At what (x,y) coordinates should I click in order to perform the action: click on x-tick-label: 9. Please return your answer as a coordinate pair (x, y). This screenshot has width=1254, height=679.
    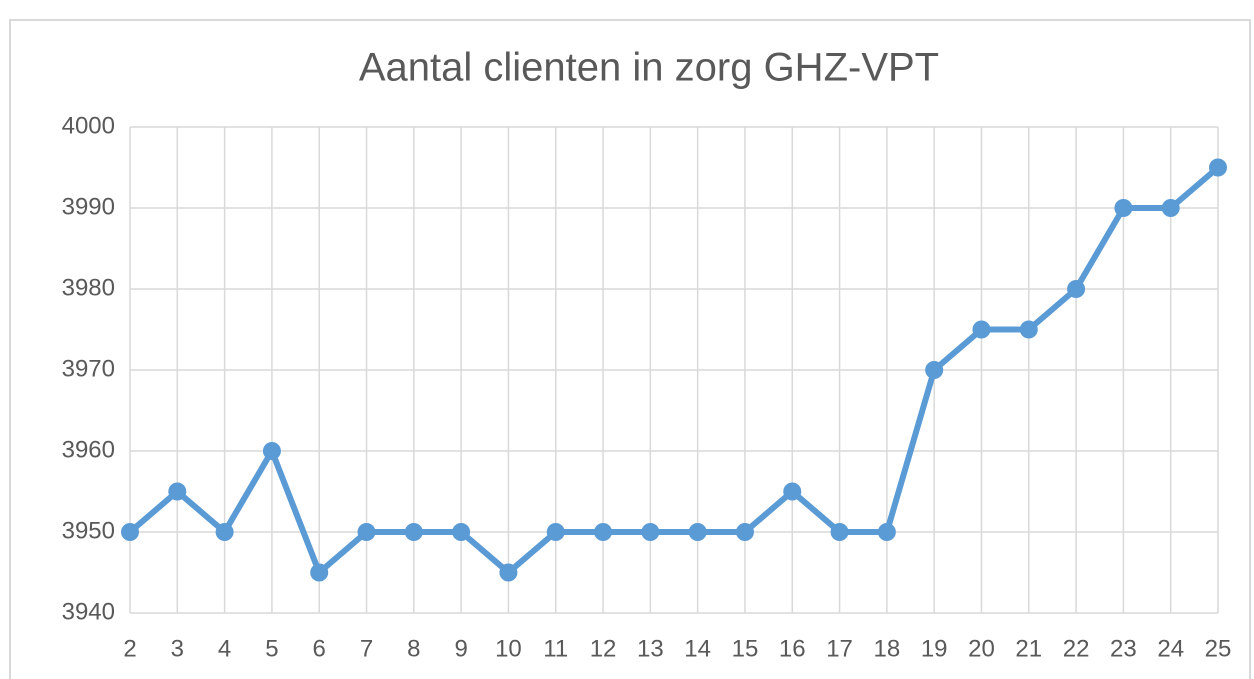
    Looking at the image, I should click on (460, 648).